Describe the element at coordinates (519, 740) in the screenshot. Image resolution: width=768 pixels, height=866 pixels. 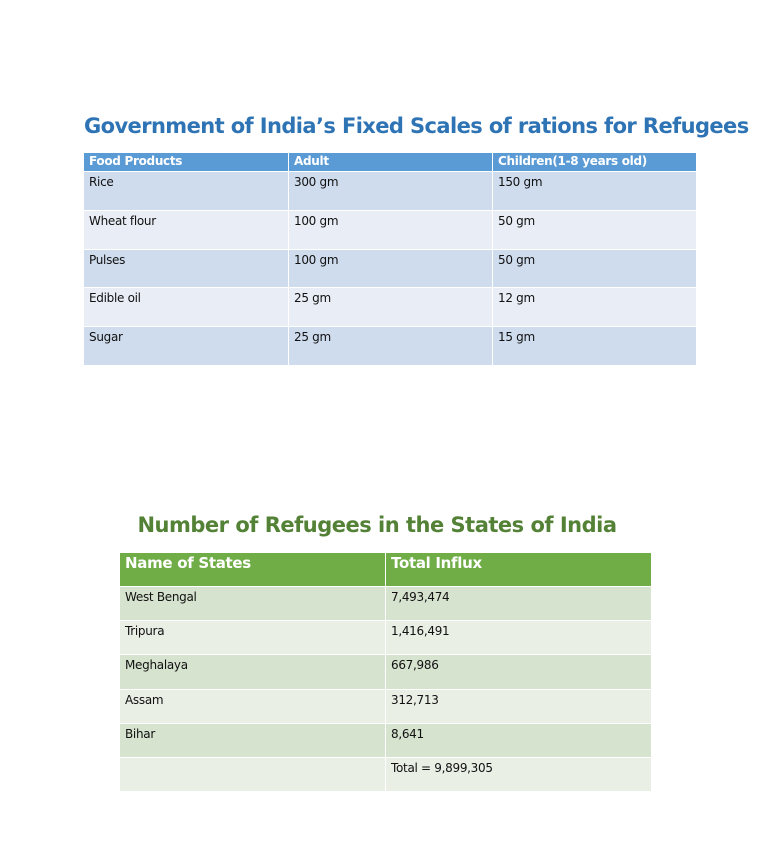
I see `table-cell: 8,641` at that location.